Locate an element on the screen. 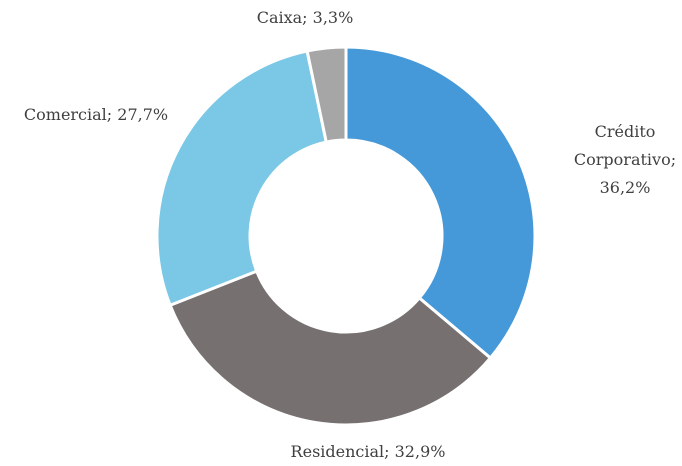 Image resolution: width=682 pixels, height=466 pixels. data-label: Comercial; 27,7% is located at coordinates (96, 114).